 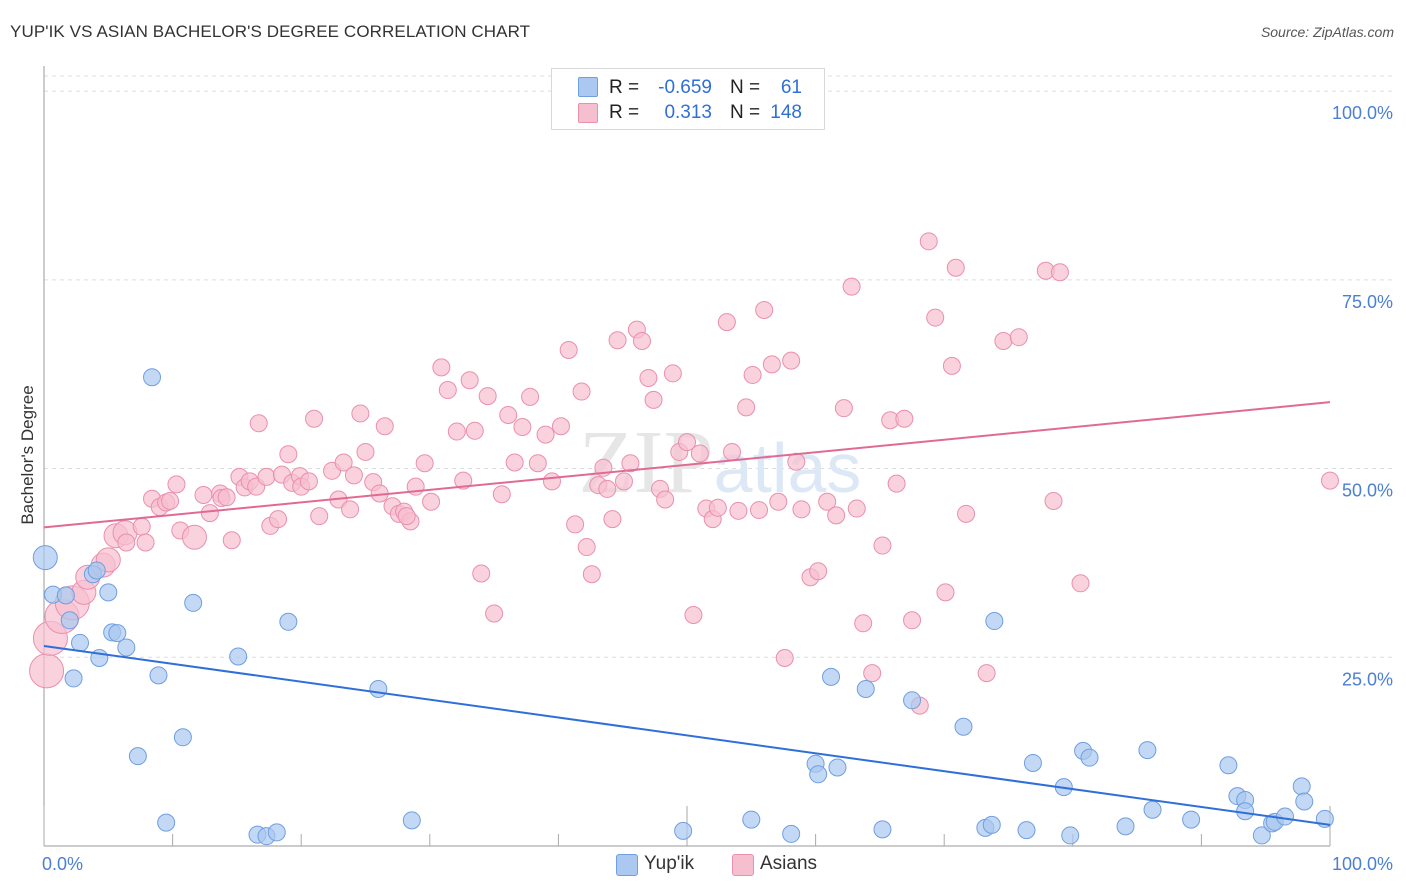 I want to click on source-label: Source: ZipAtlas.com, so click(x=1327, y=32).